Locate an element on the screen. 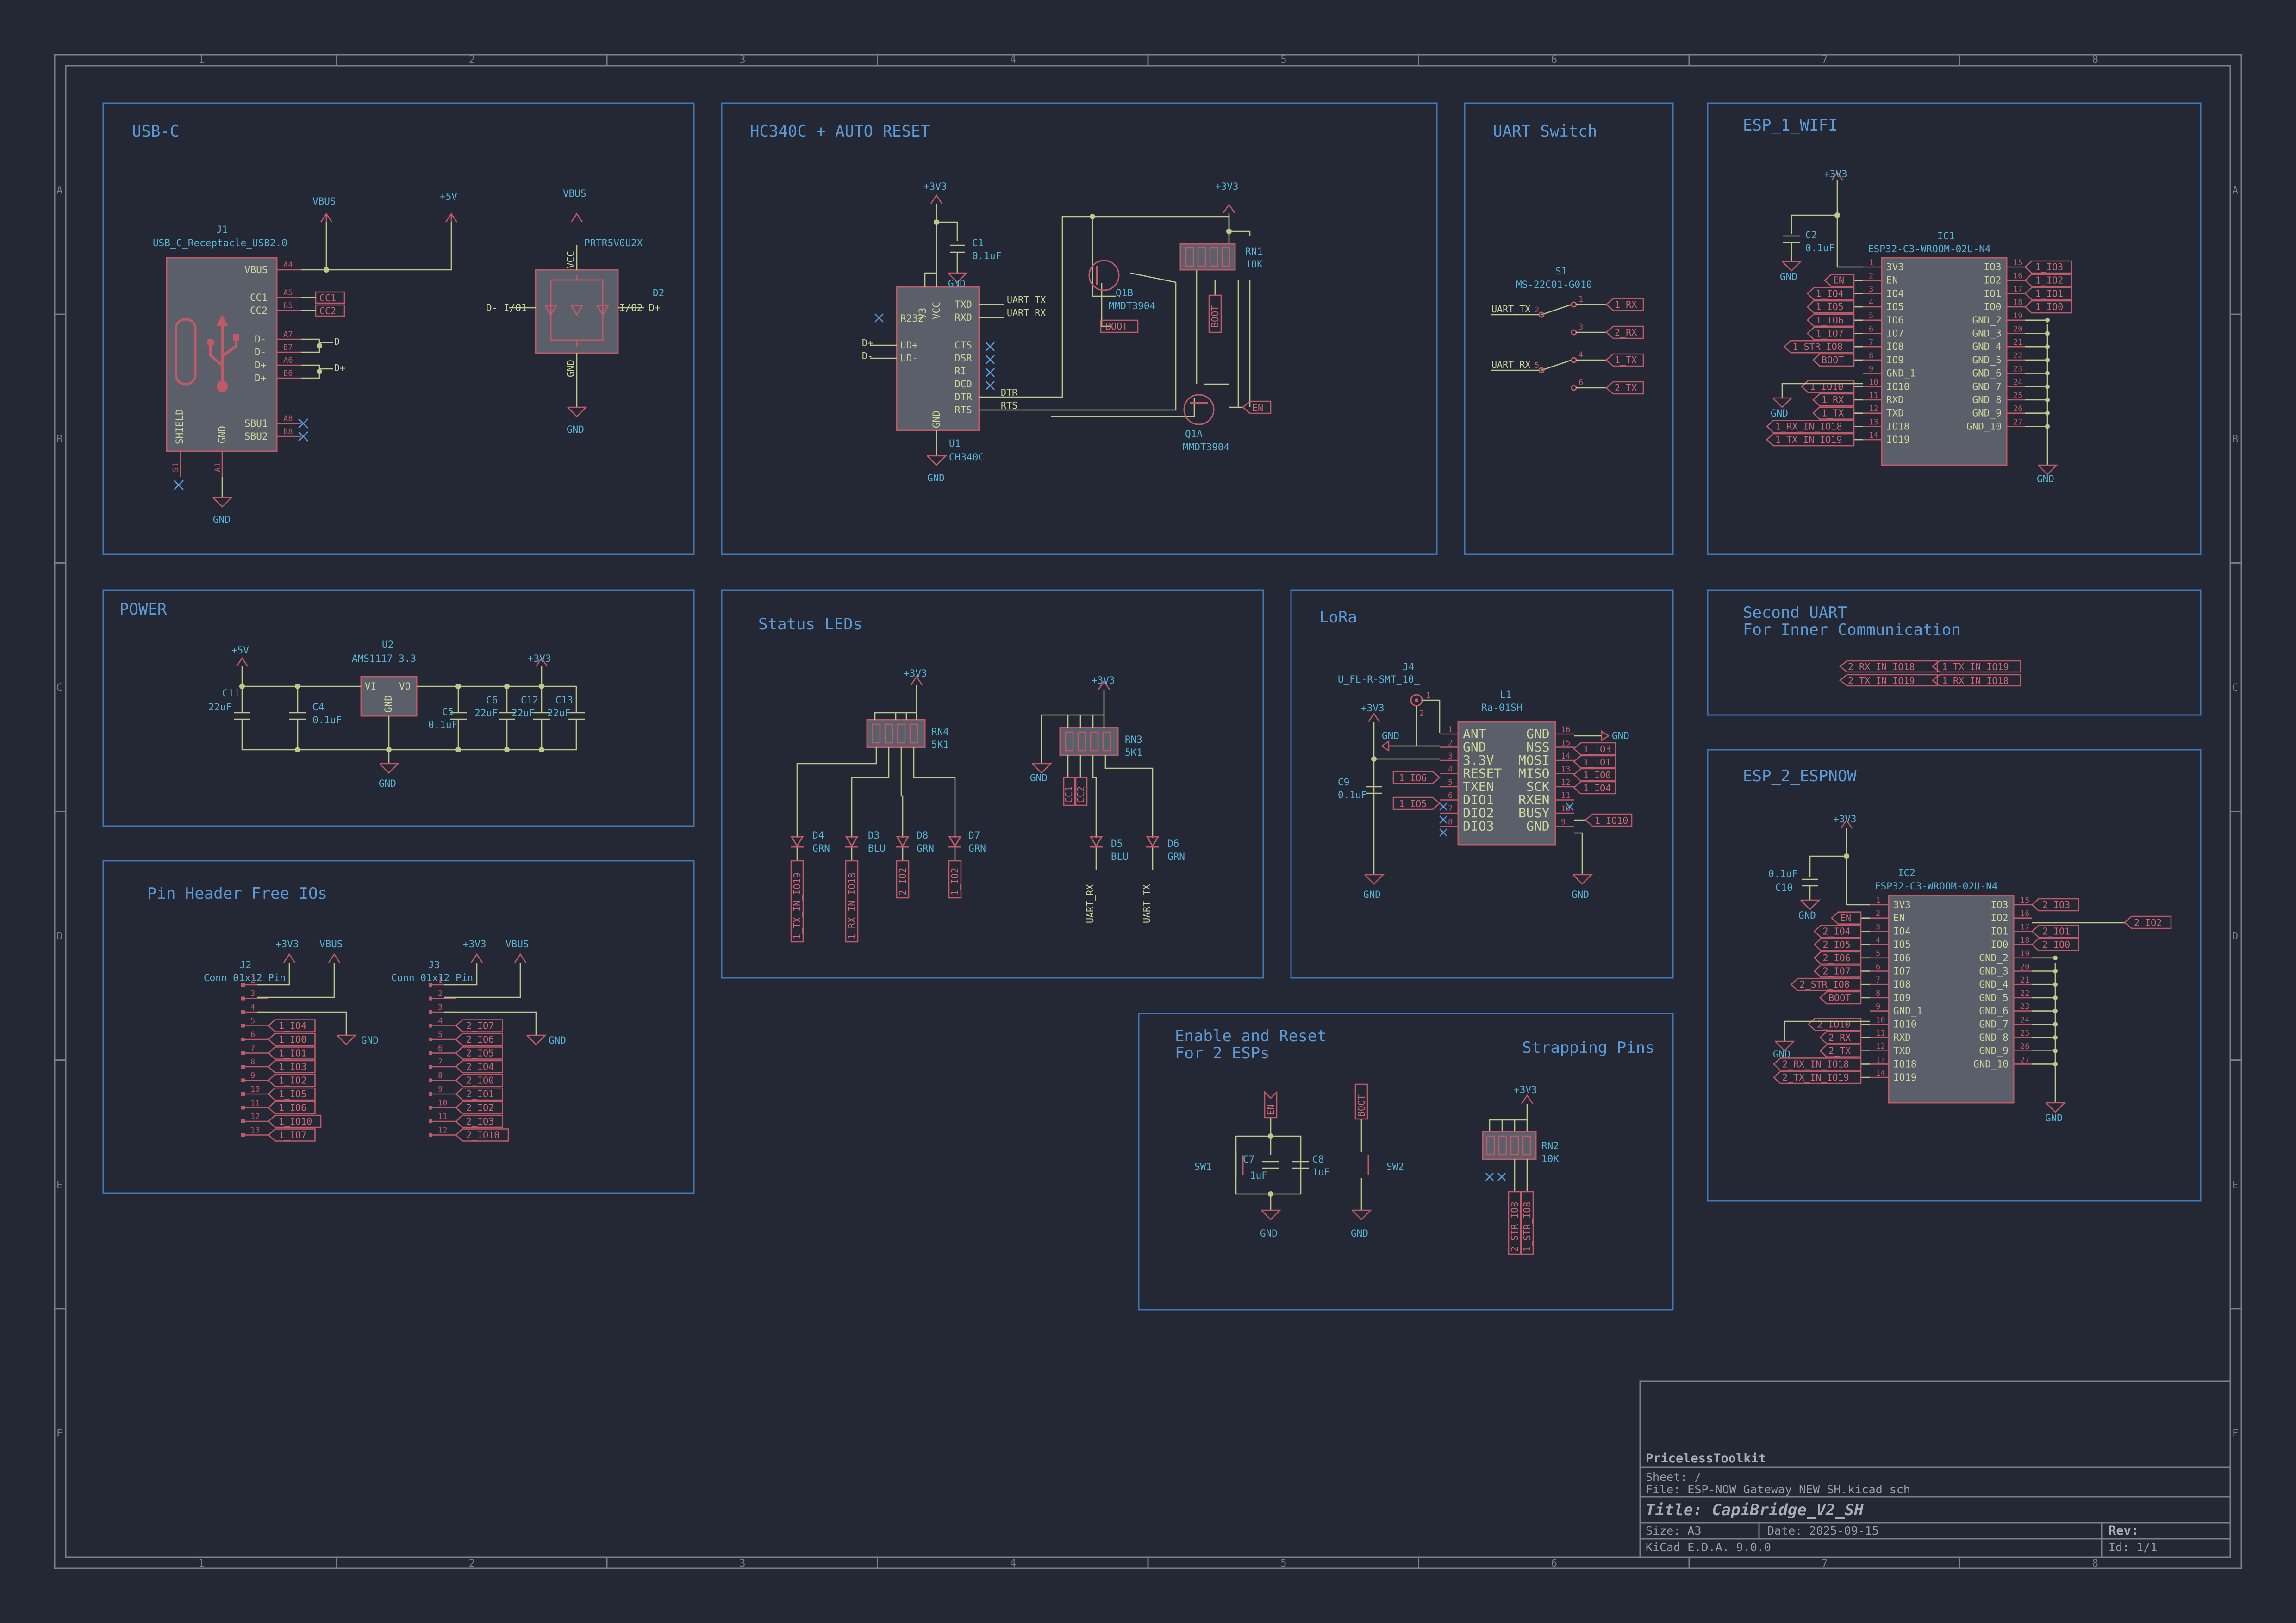 The height and width of the screenshot is (1623, 2296). net-label-text: EN is located at coordinates (1838, 280).